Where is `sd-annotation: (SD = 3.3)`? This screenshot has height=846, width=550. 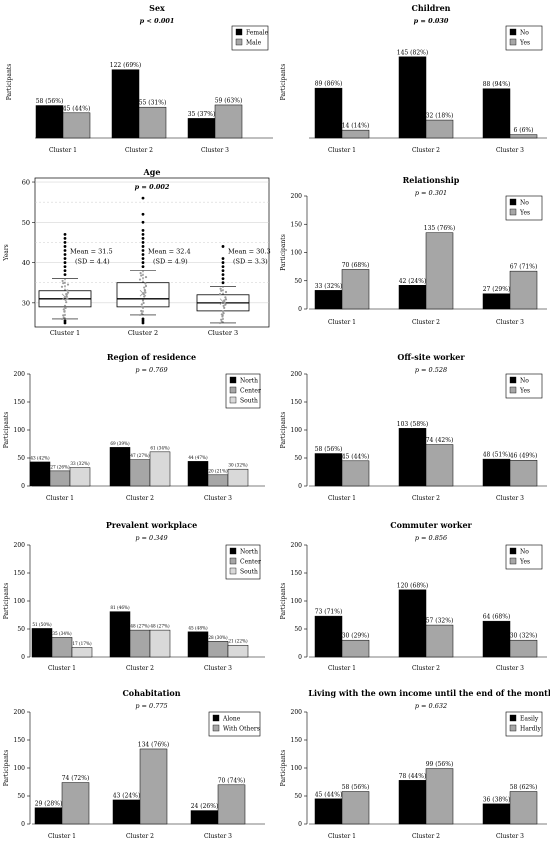
sd-annotation: (SD = 3.3) is located at coordinates (250, 261).